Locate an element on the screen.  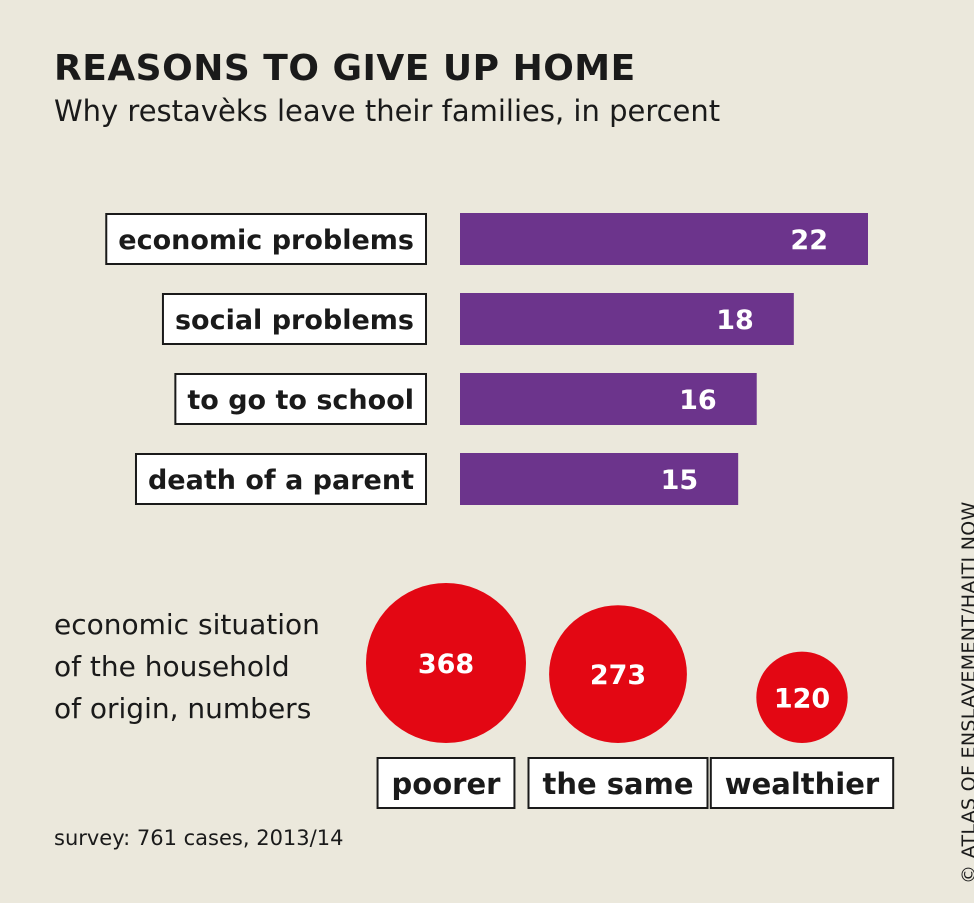
bubble-category-label: the same is located at coordinates (618, 784).